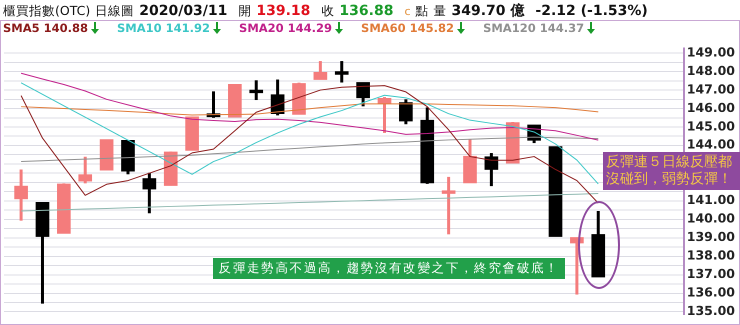  I want to click on y-tick-label: 138.00, so click(711, 255).